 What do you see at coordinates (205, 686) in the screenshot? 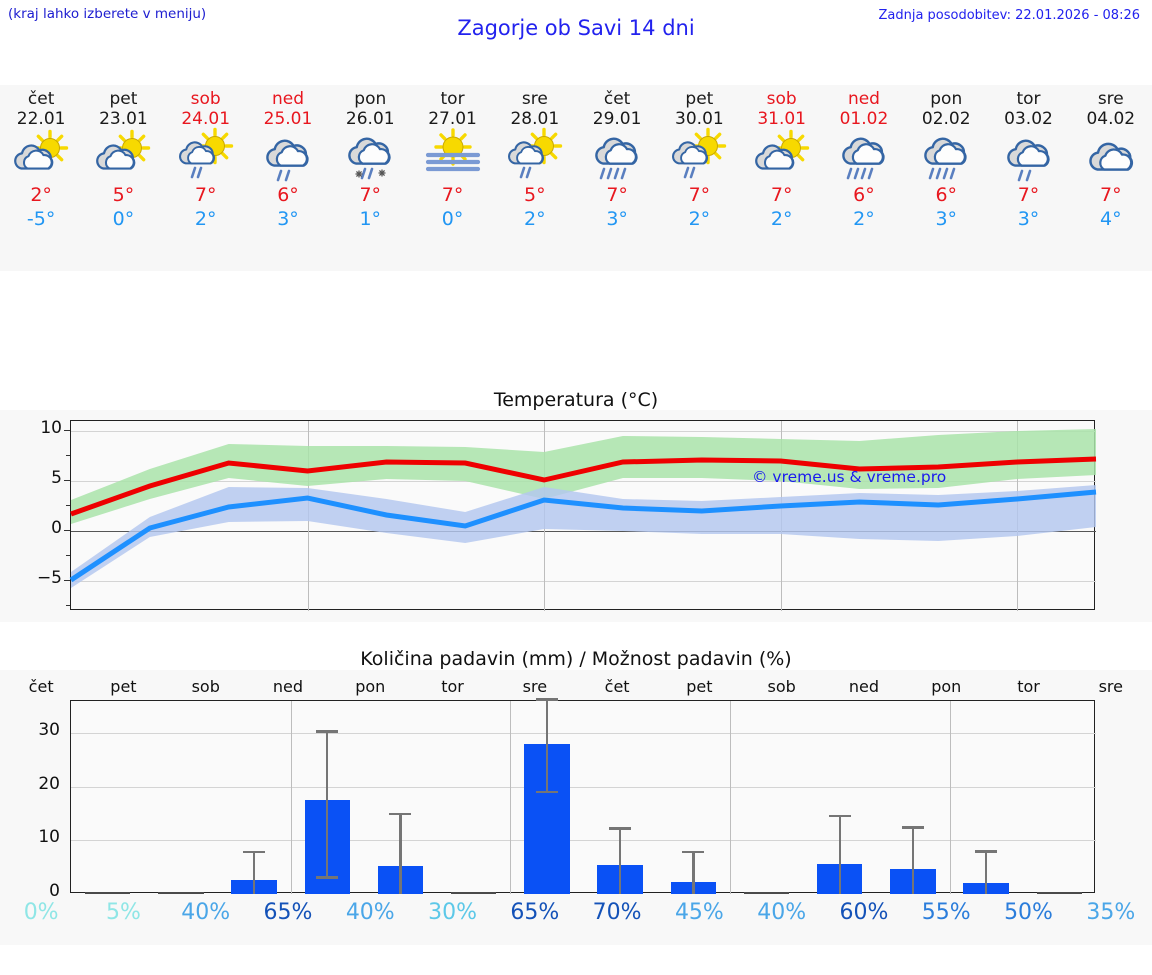
I see `precipitation-day-label: sob` at bounding box center [205, 686].